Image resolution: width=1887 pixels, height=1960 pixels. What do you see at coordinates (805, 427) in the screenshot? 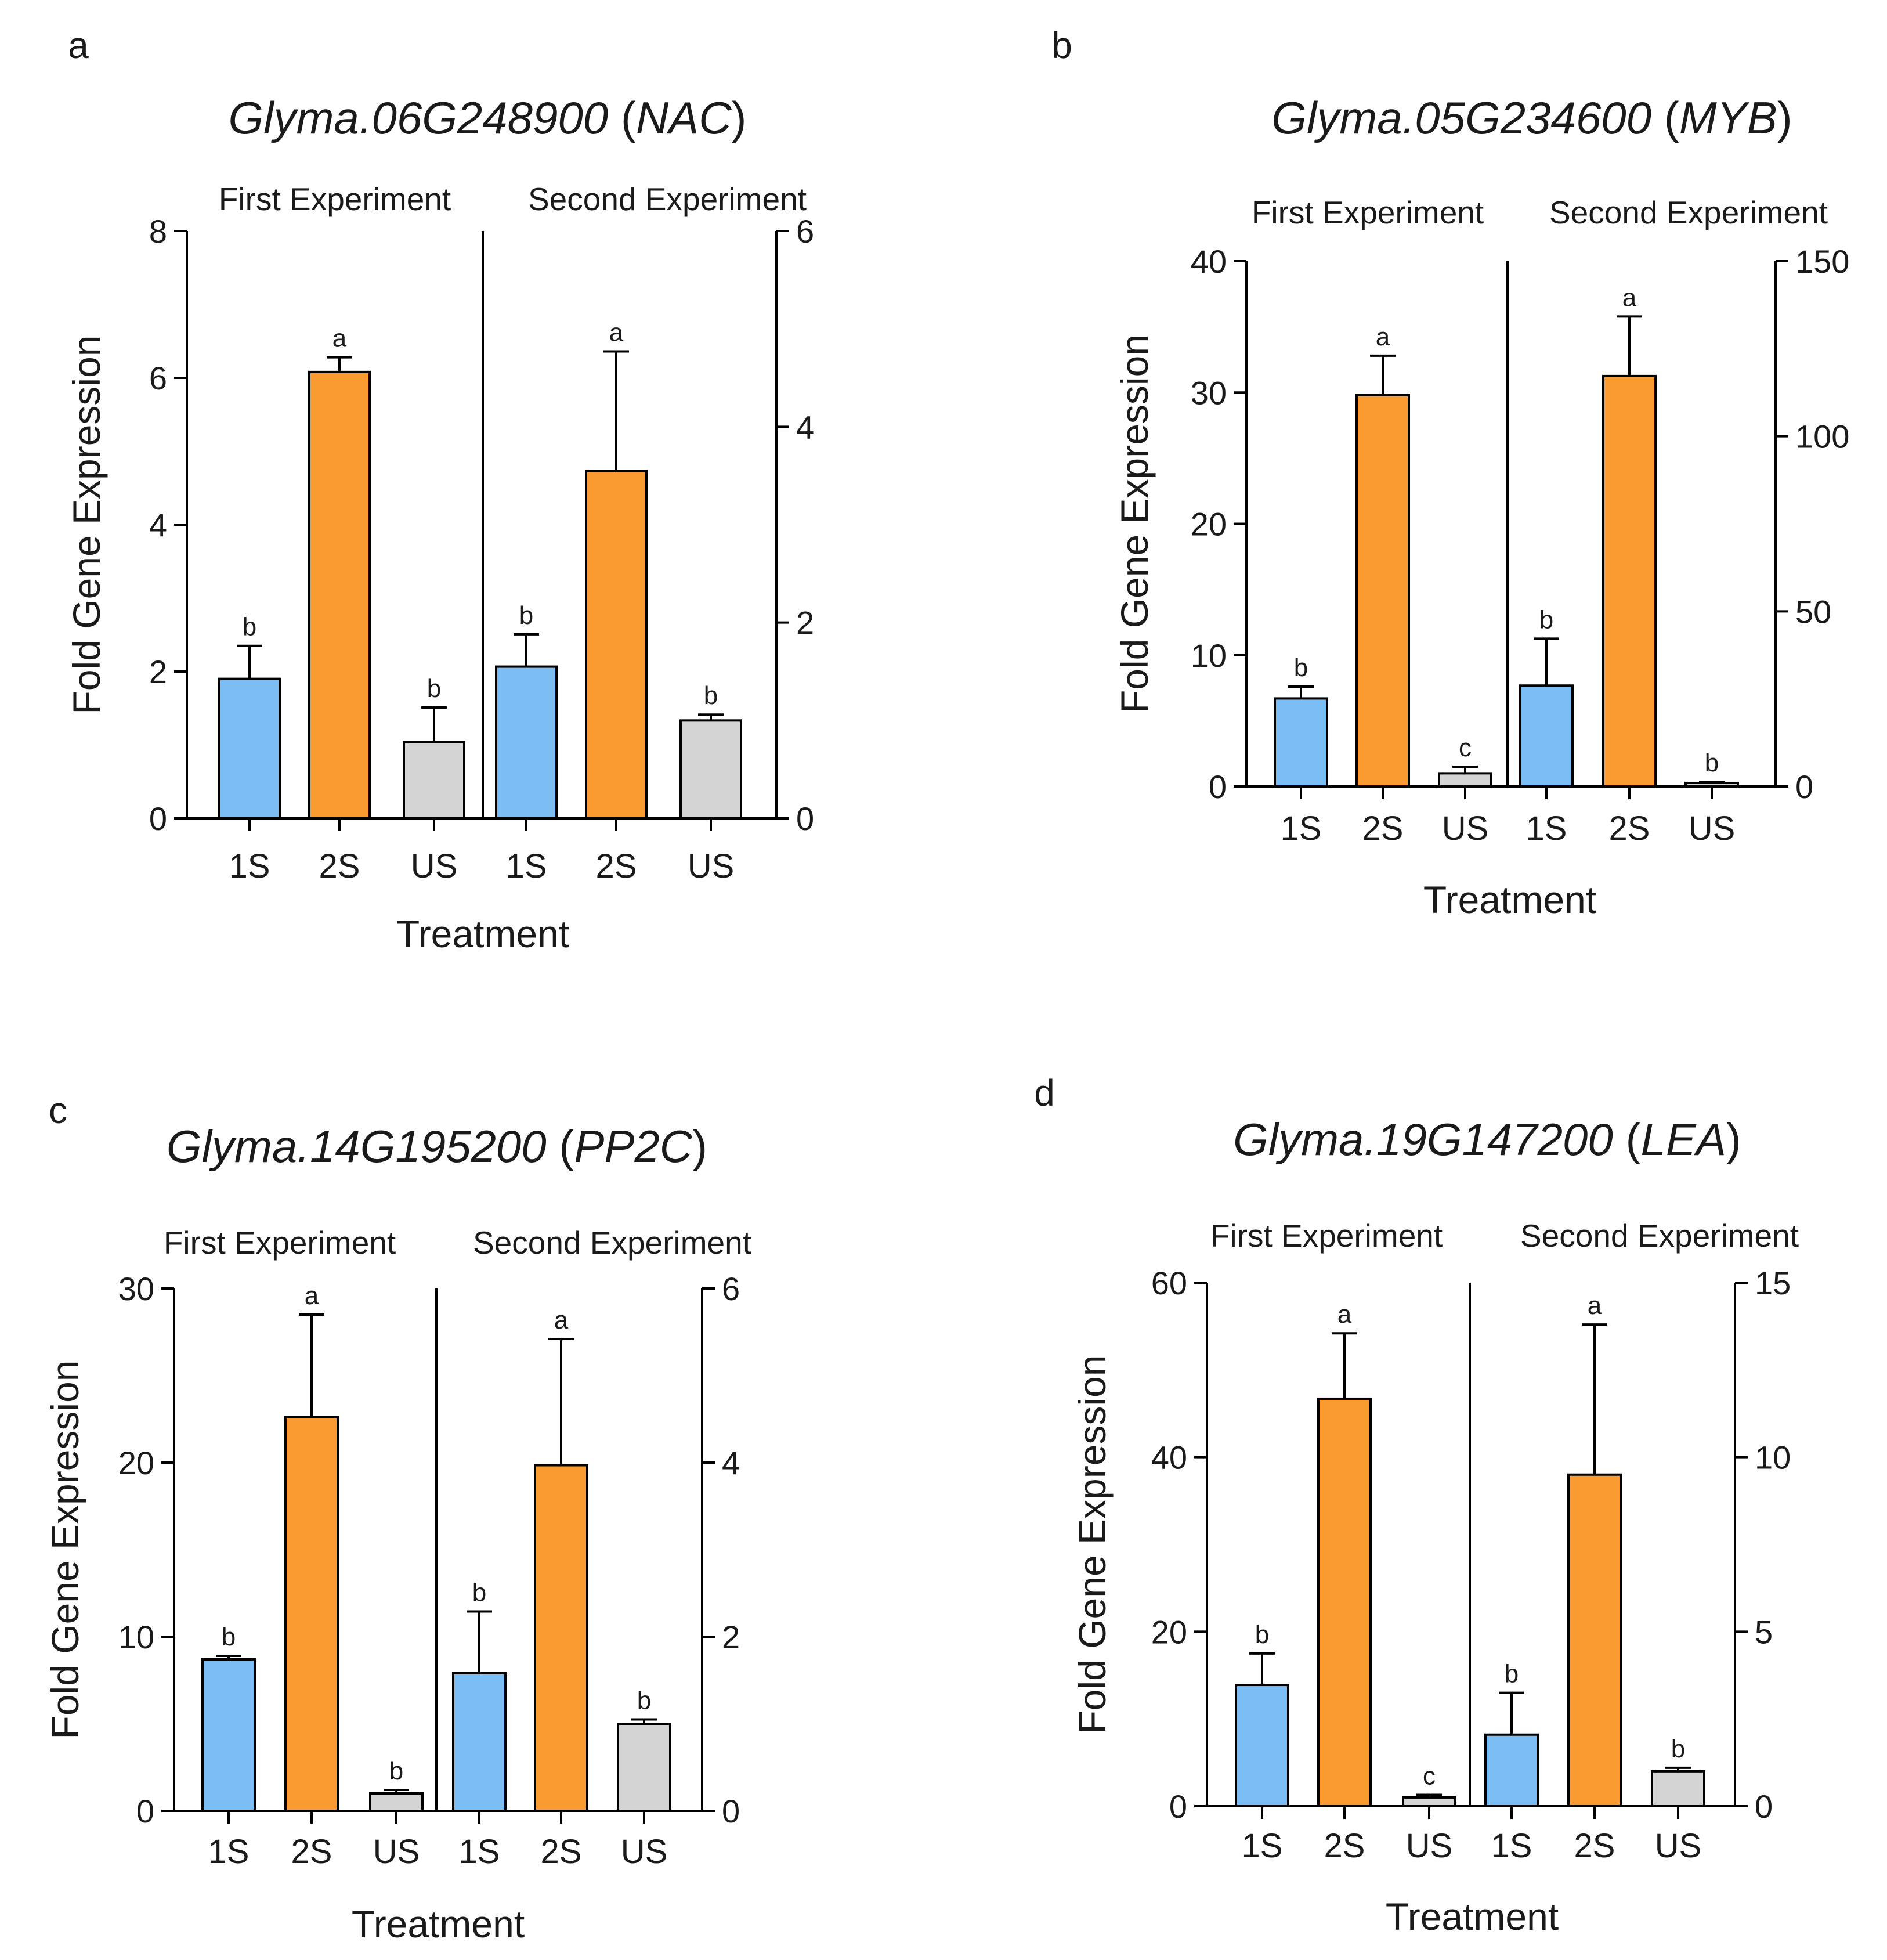
I see `right-y-tick-label: 4` at bounding box center [805, 427].